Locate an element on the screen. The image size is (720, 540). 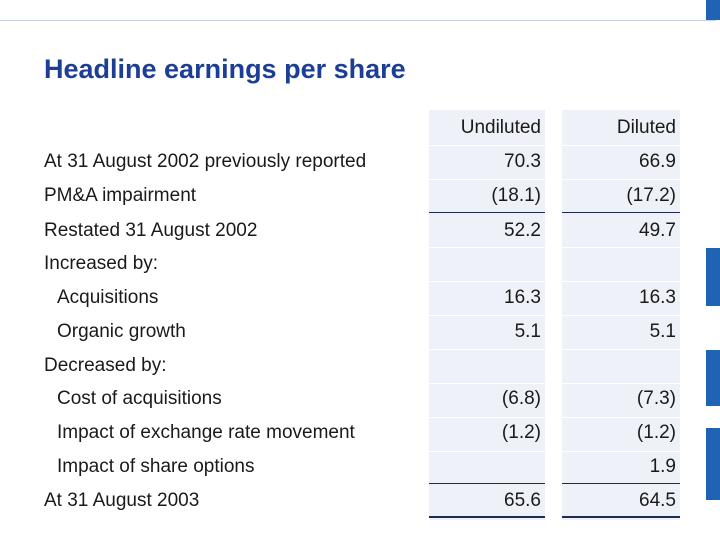
undiluted-value: 5.1 is located at coordinates (527, 331).